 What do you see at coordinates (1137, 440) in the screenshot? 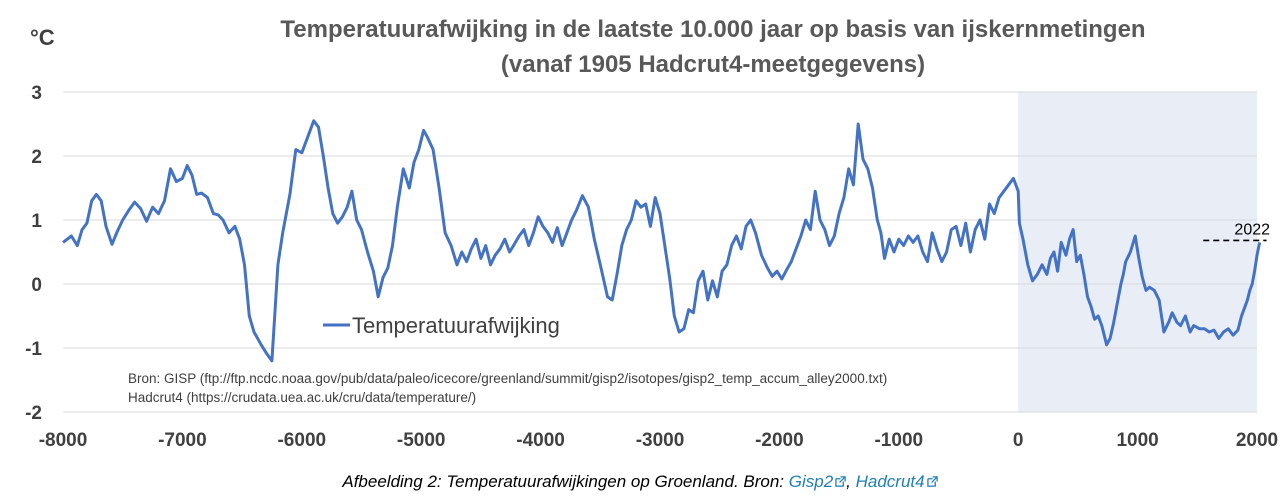
I see `x-tick-label: 1000` at bounding box center [1137, 440].